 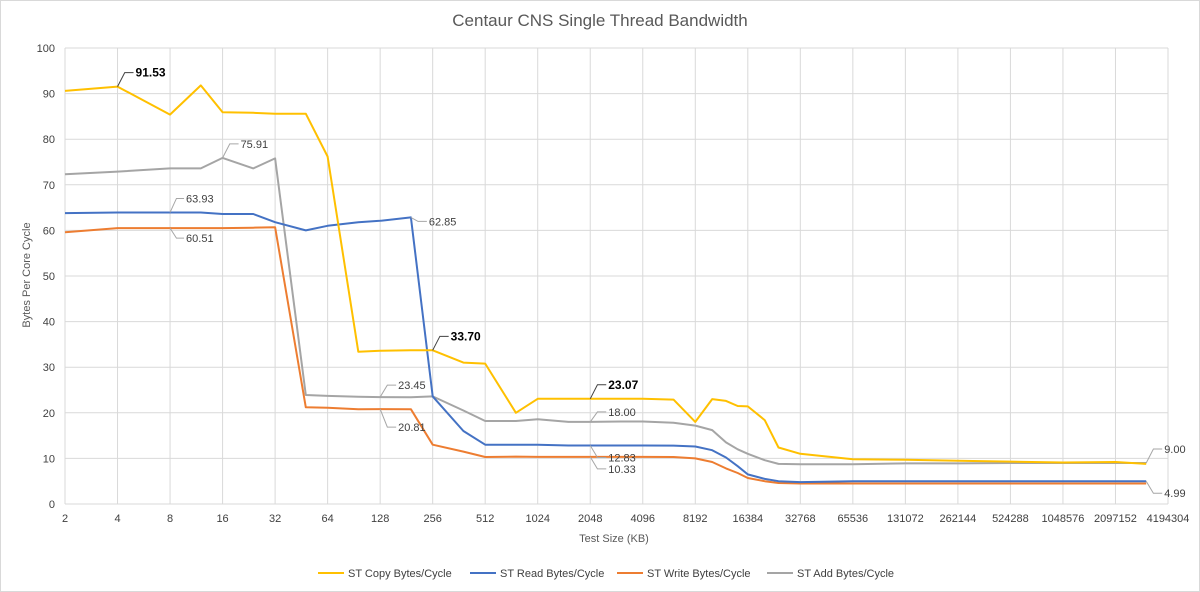 I want to click on y-tick-label: 50, so click(x=49, y=277).